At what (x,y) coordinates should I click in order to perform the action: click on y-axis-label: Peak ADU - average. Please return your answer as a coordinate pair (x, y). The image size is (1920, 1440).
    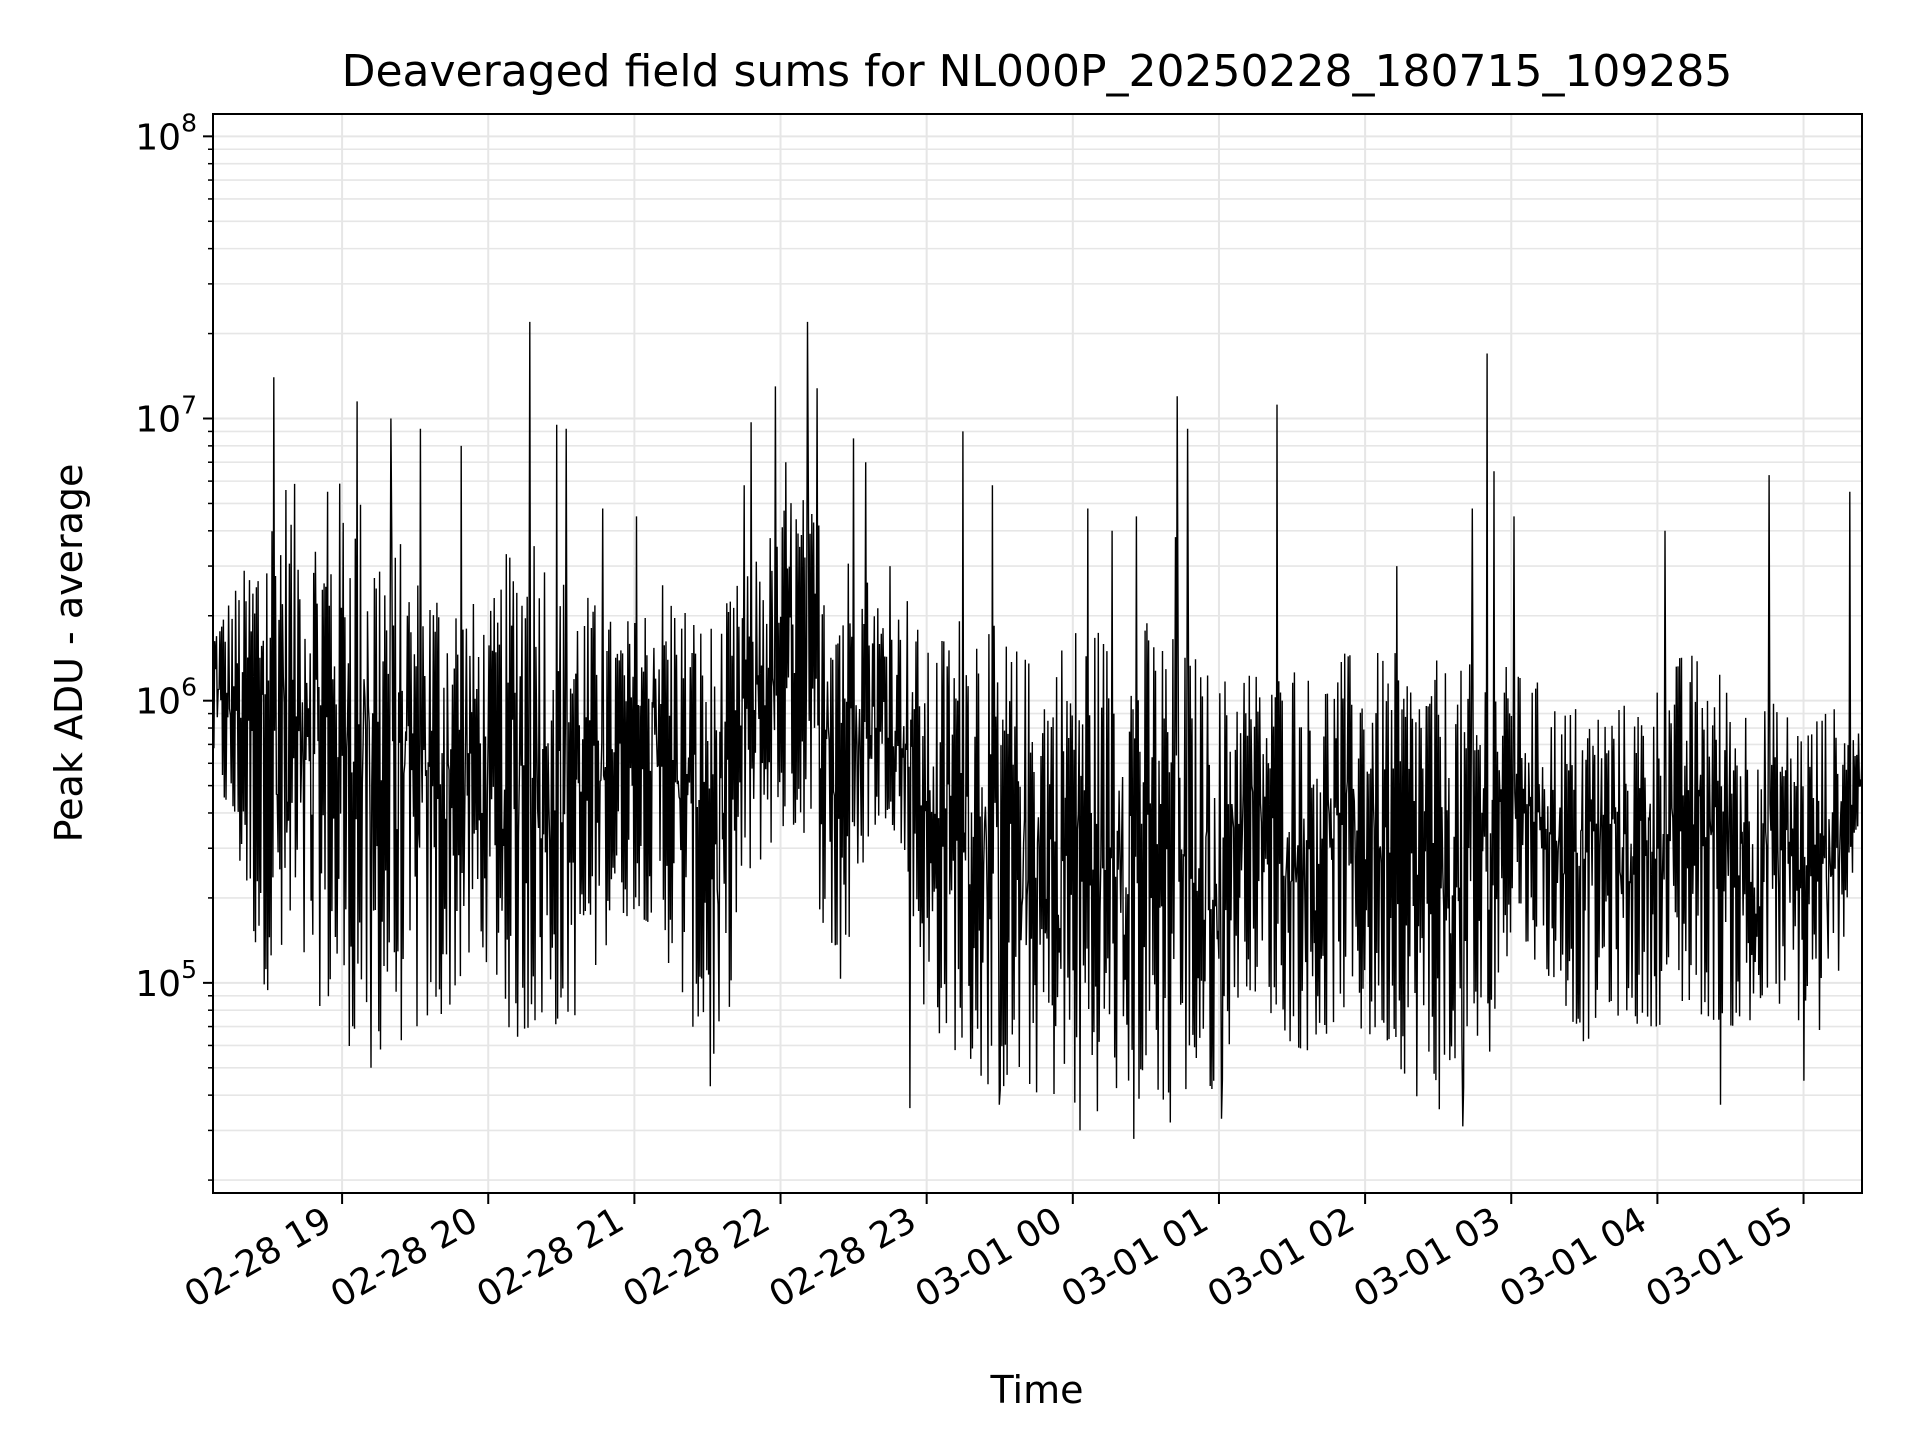
    Looking at the image, I should click on (69, 653).